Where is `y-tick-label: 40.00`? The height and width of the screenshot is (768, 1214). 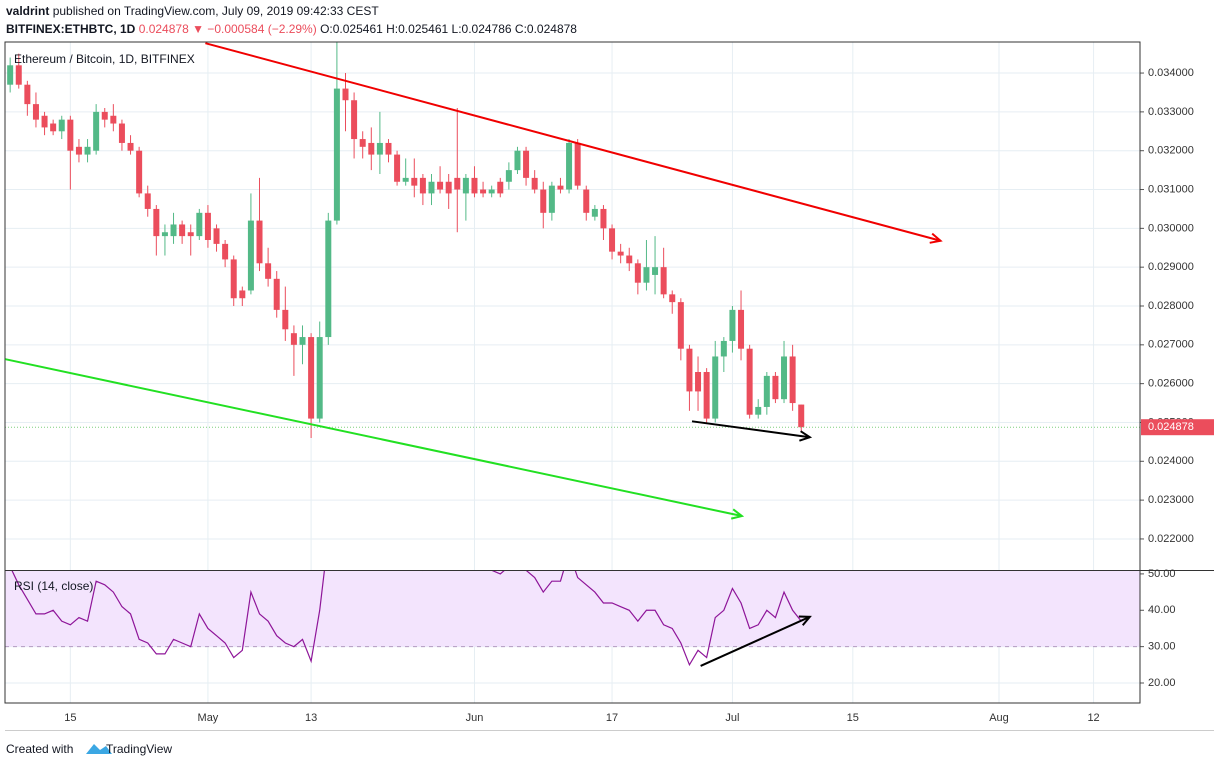
y-tick-label: 40.00 is located at coordinates (1162, 610).